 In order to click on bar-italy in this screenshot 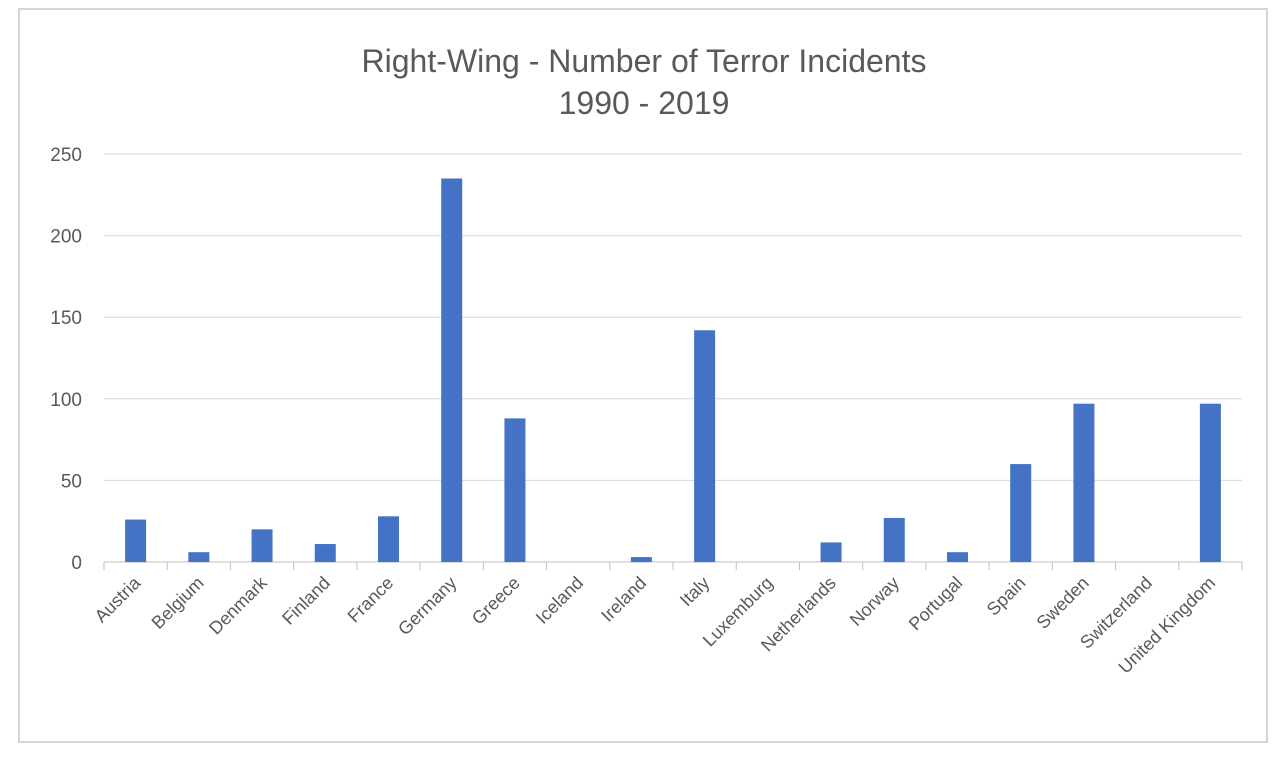, I will do `click(705, 446)`.